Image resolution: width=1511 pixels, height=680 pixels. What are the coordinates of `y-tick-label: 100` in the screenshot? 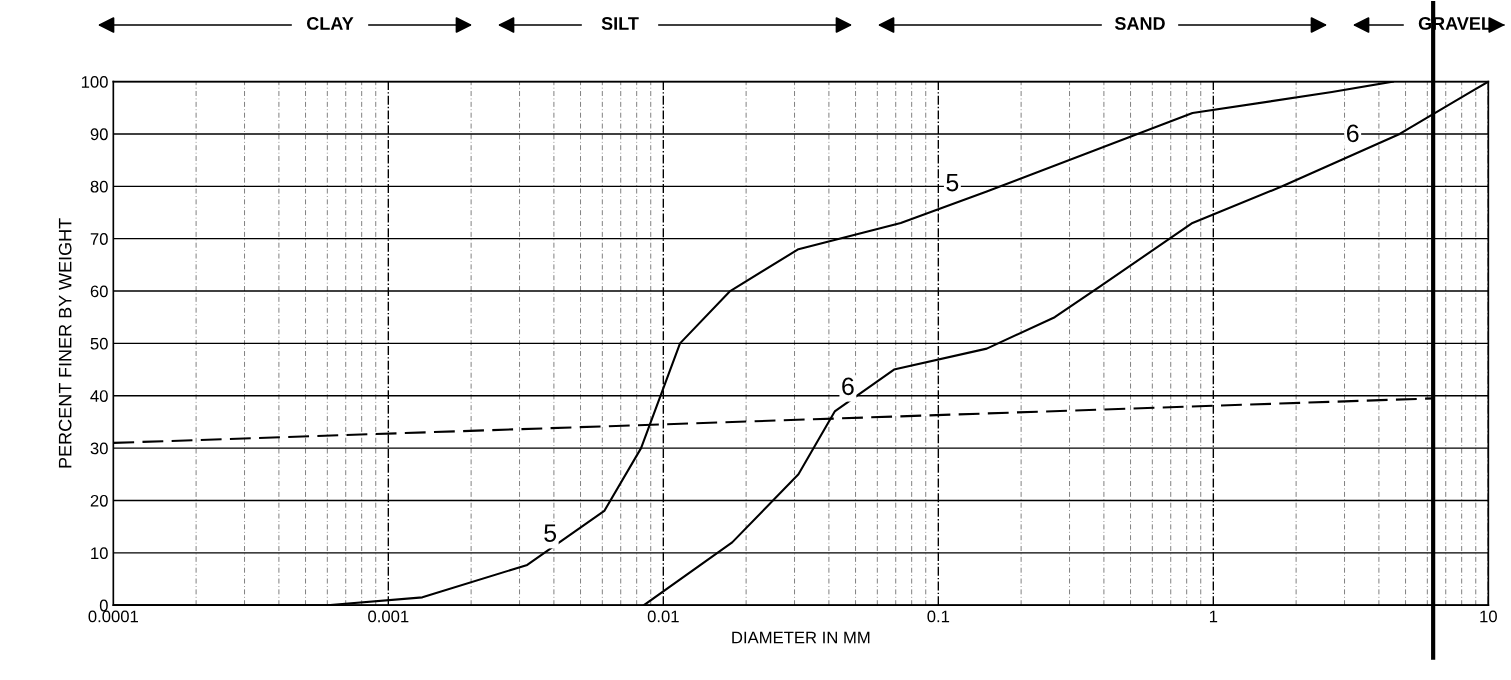 It's located at (94, 82).